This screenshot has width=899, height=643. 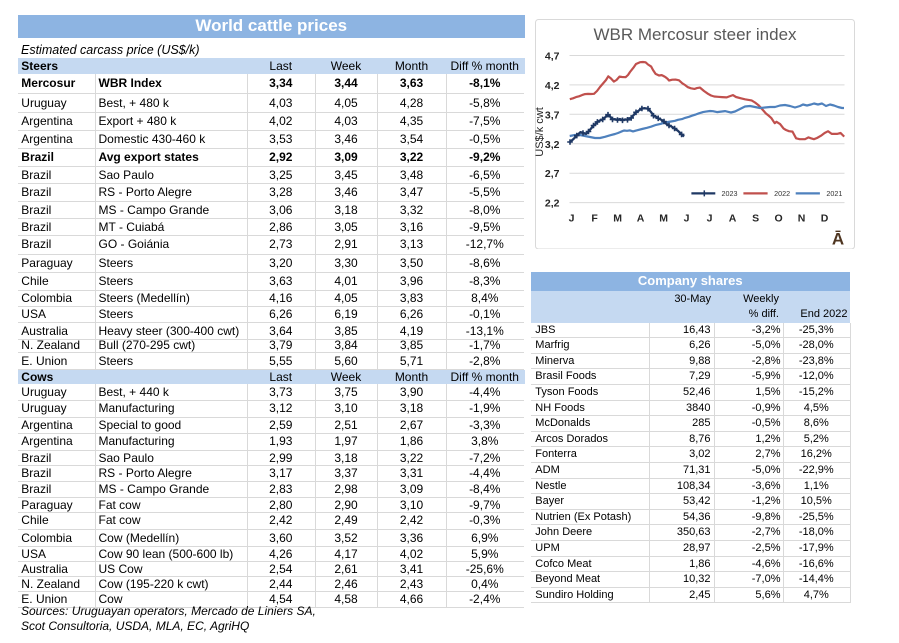 I want to click on svg-text: N, so click(x=802, y=218).